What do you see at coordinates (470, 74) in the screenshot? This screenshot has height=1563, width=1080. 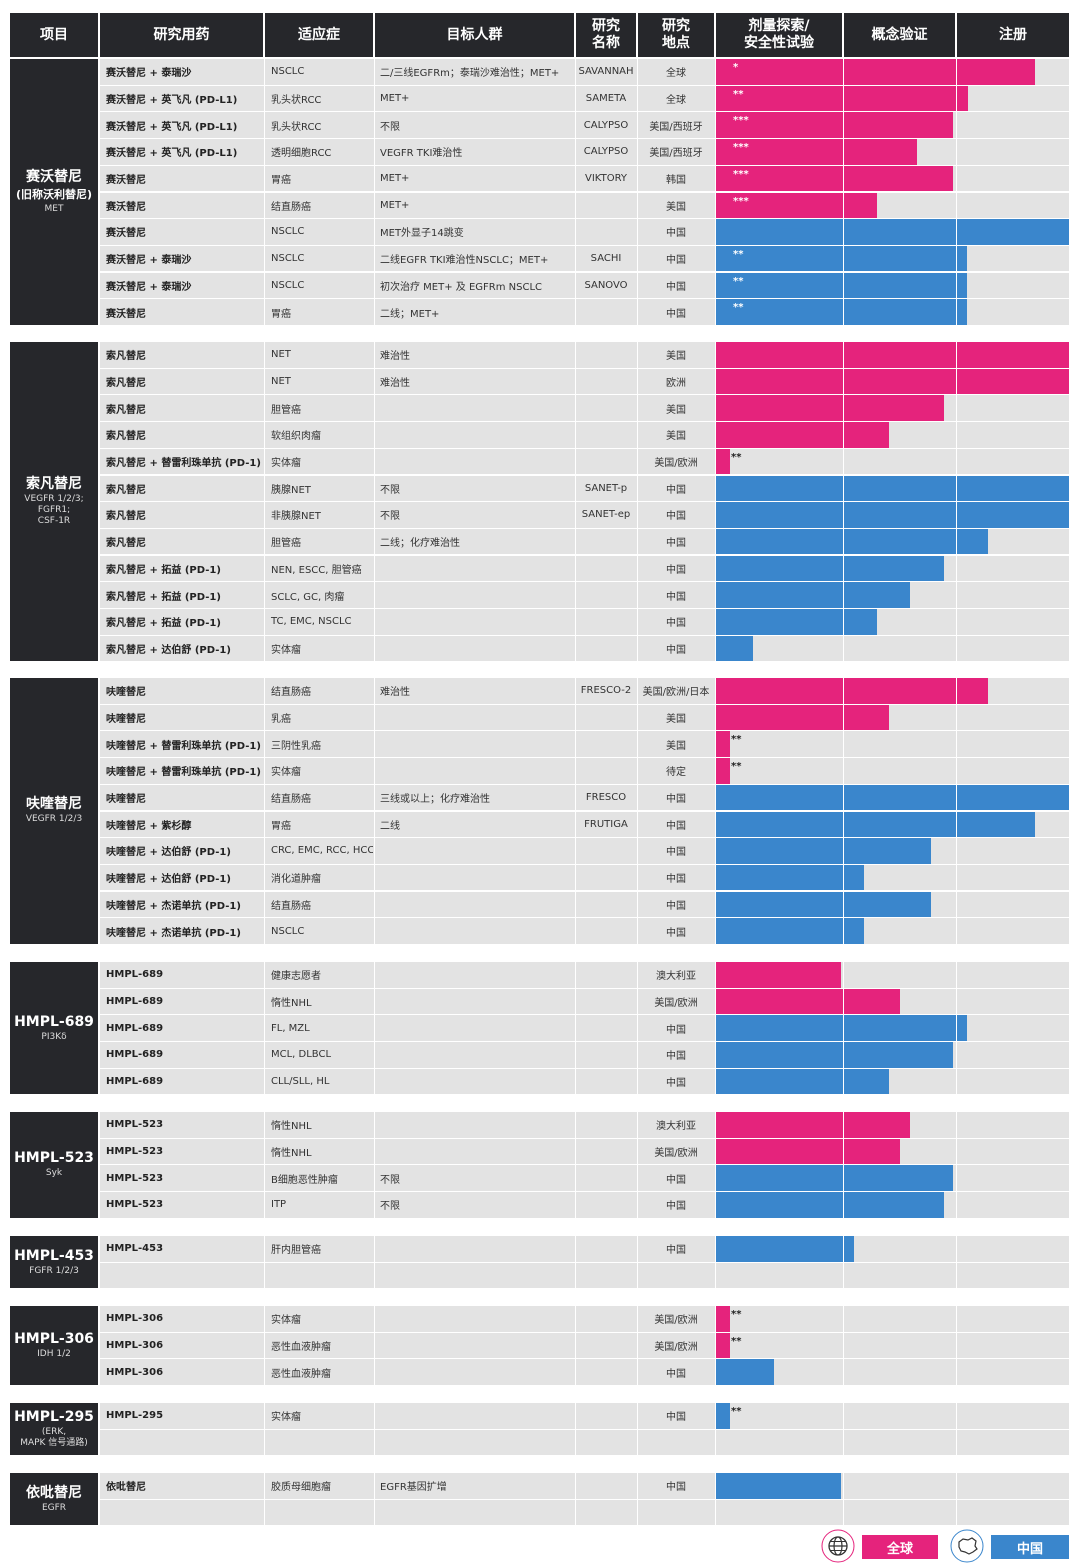 I see `population-cell: 二/三线EGFRm；泰瑞沙难治性；MET+` at bounding box center [470, 74].